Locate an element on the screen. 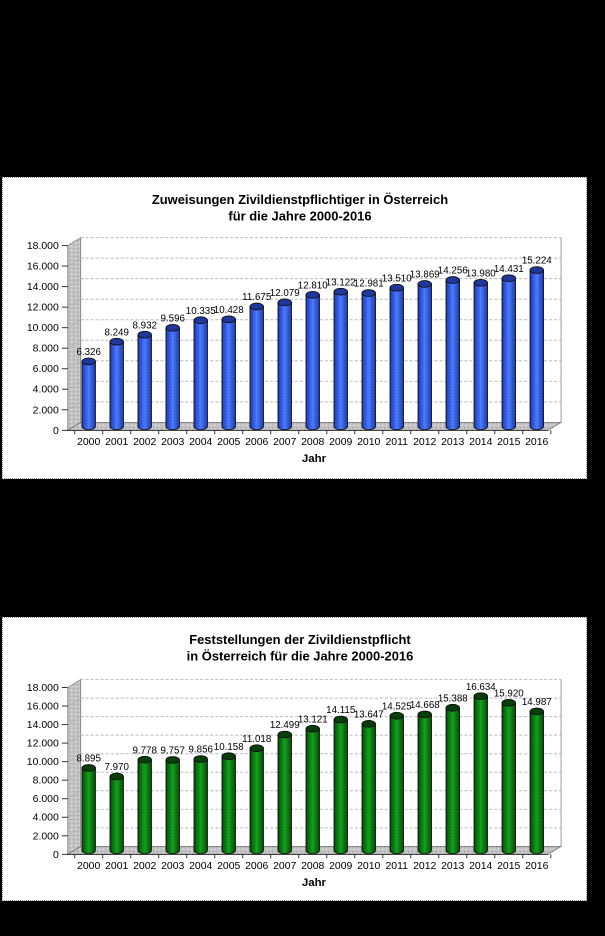 This screenshot has height=936, width=605. bar-value-label: 14.431 is located at coordinates (509, 269).